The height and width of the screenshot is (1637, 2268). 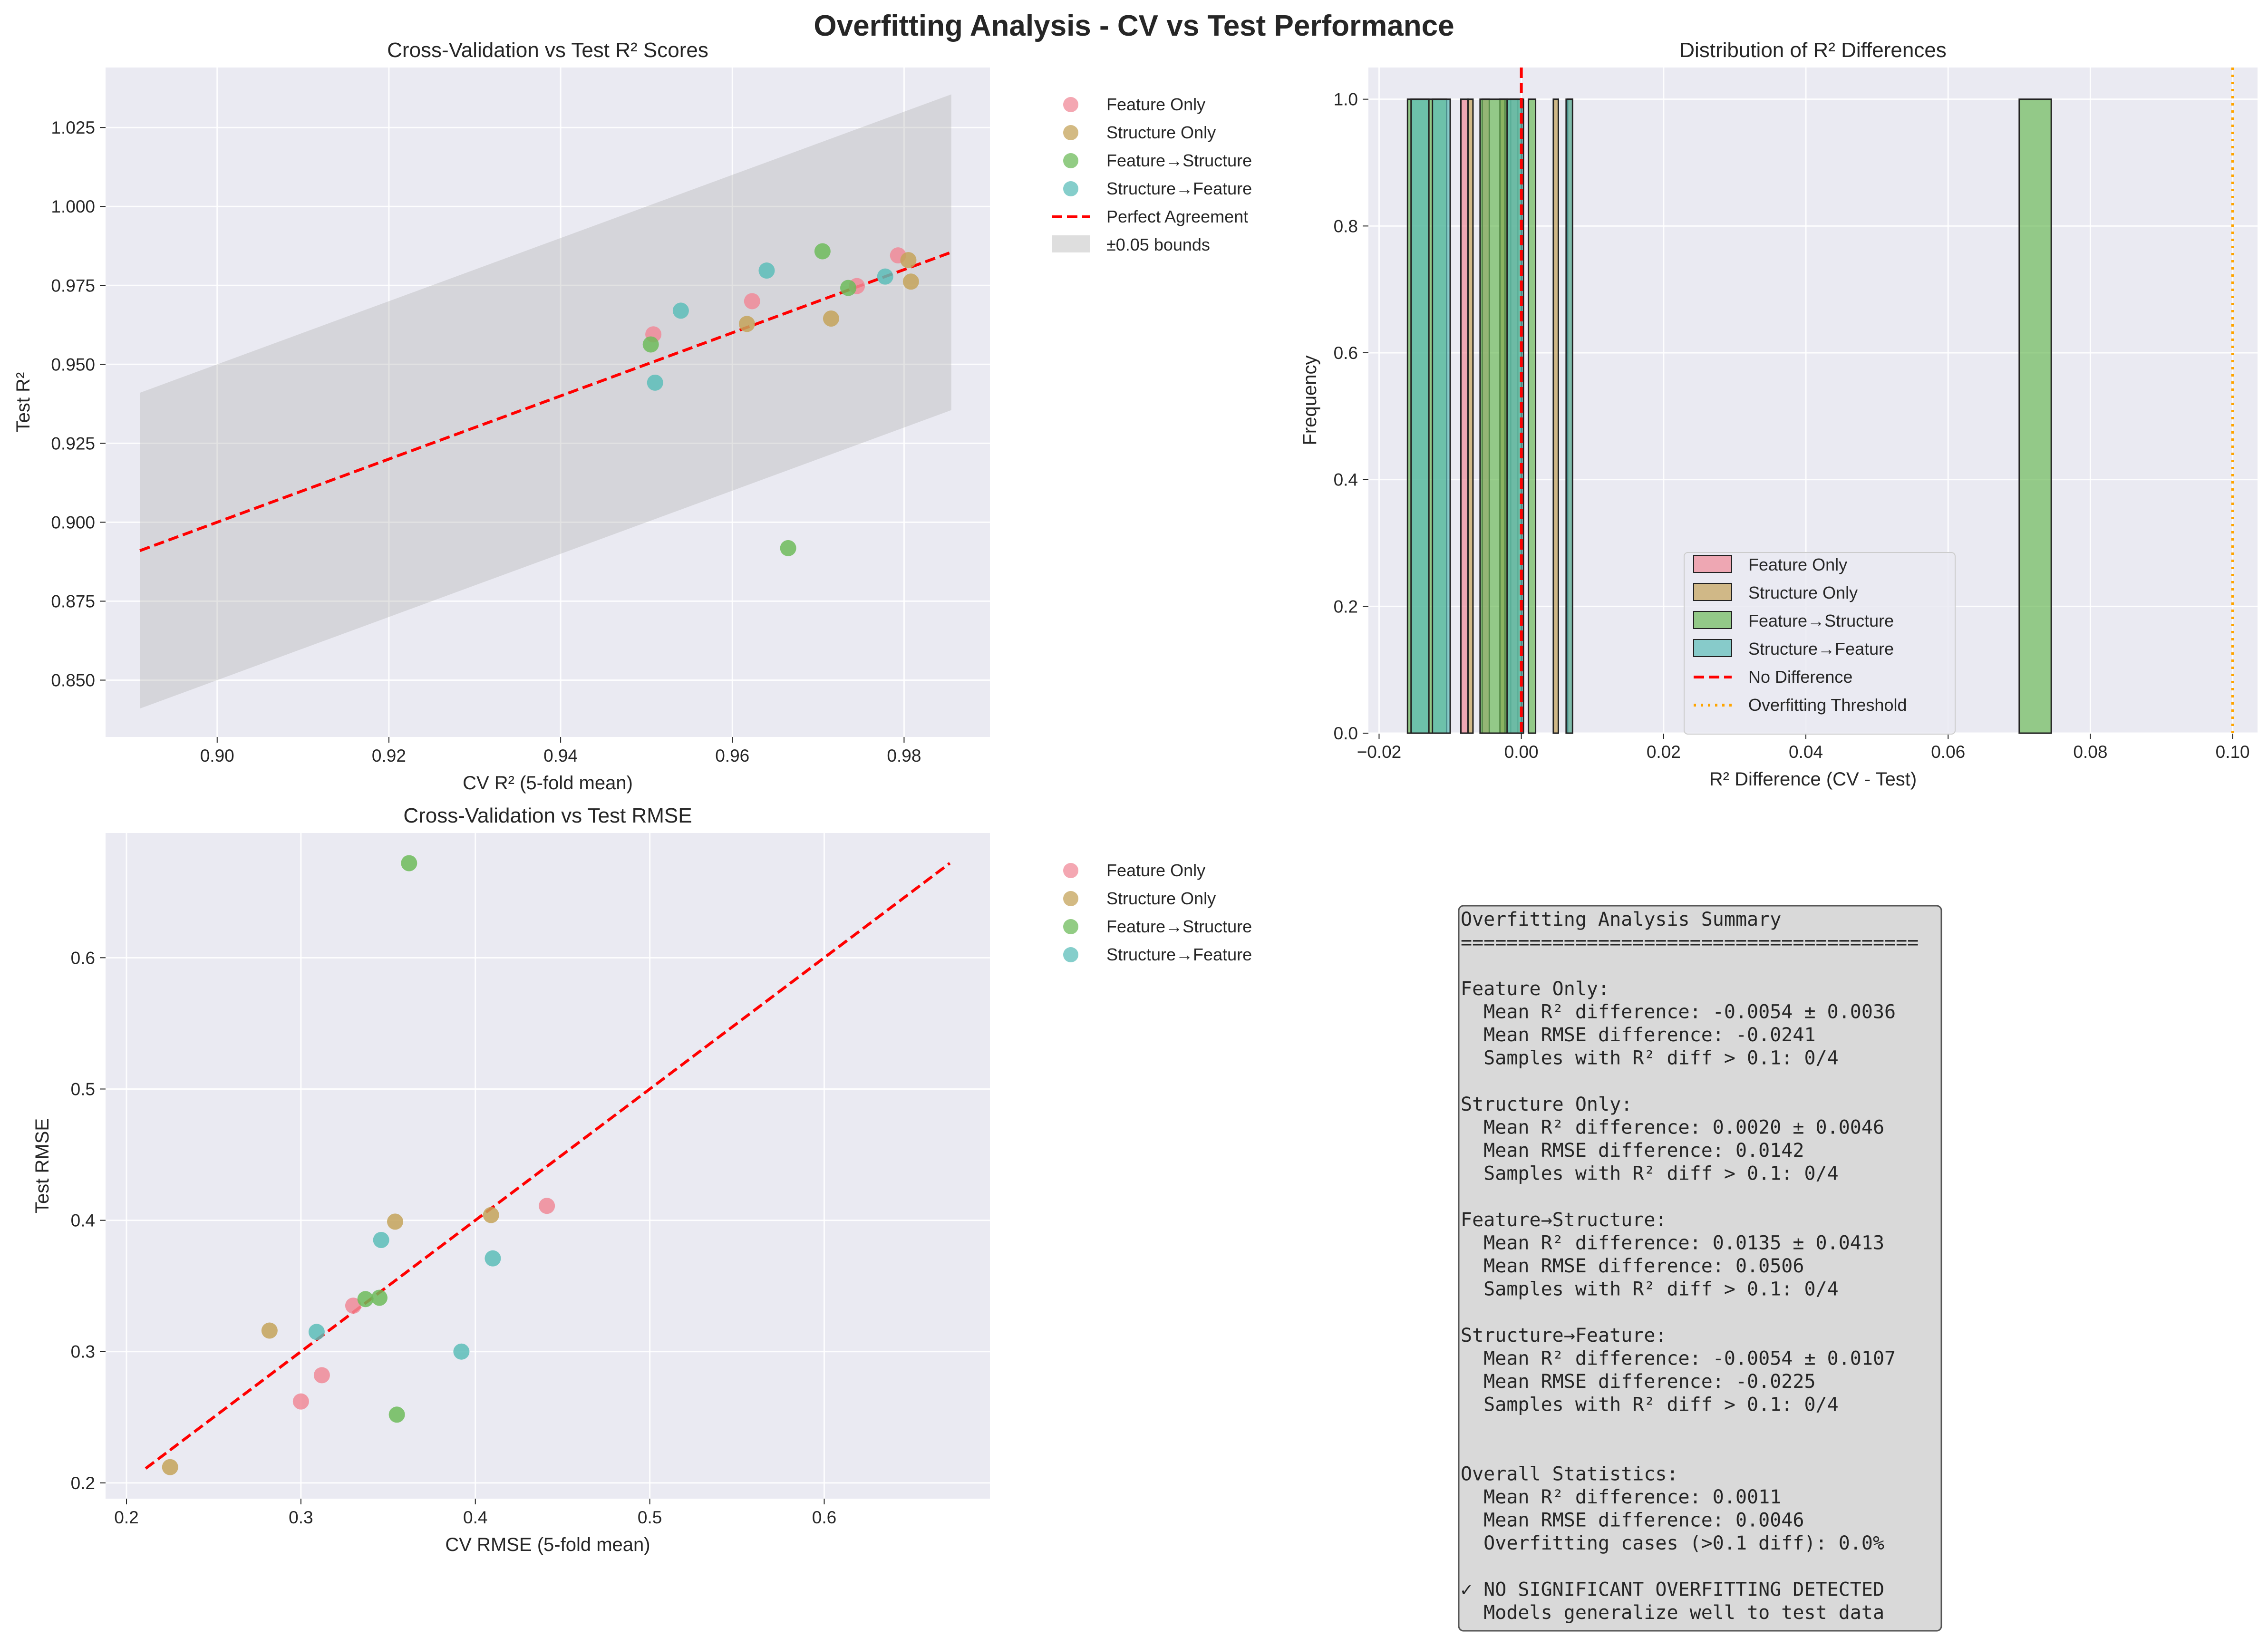 I want to click on y-tick-label: 1.025, so click(x=73, y=127).